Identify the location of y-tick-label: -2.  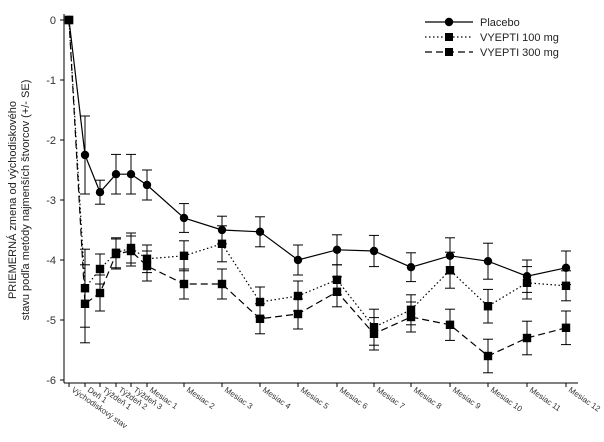
(51, 141).